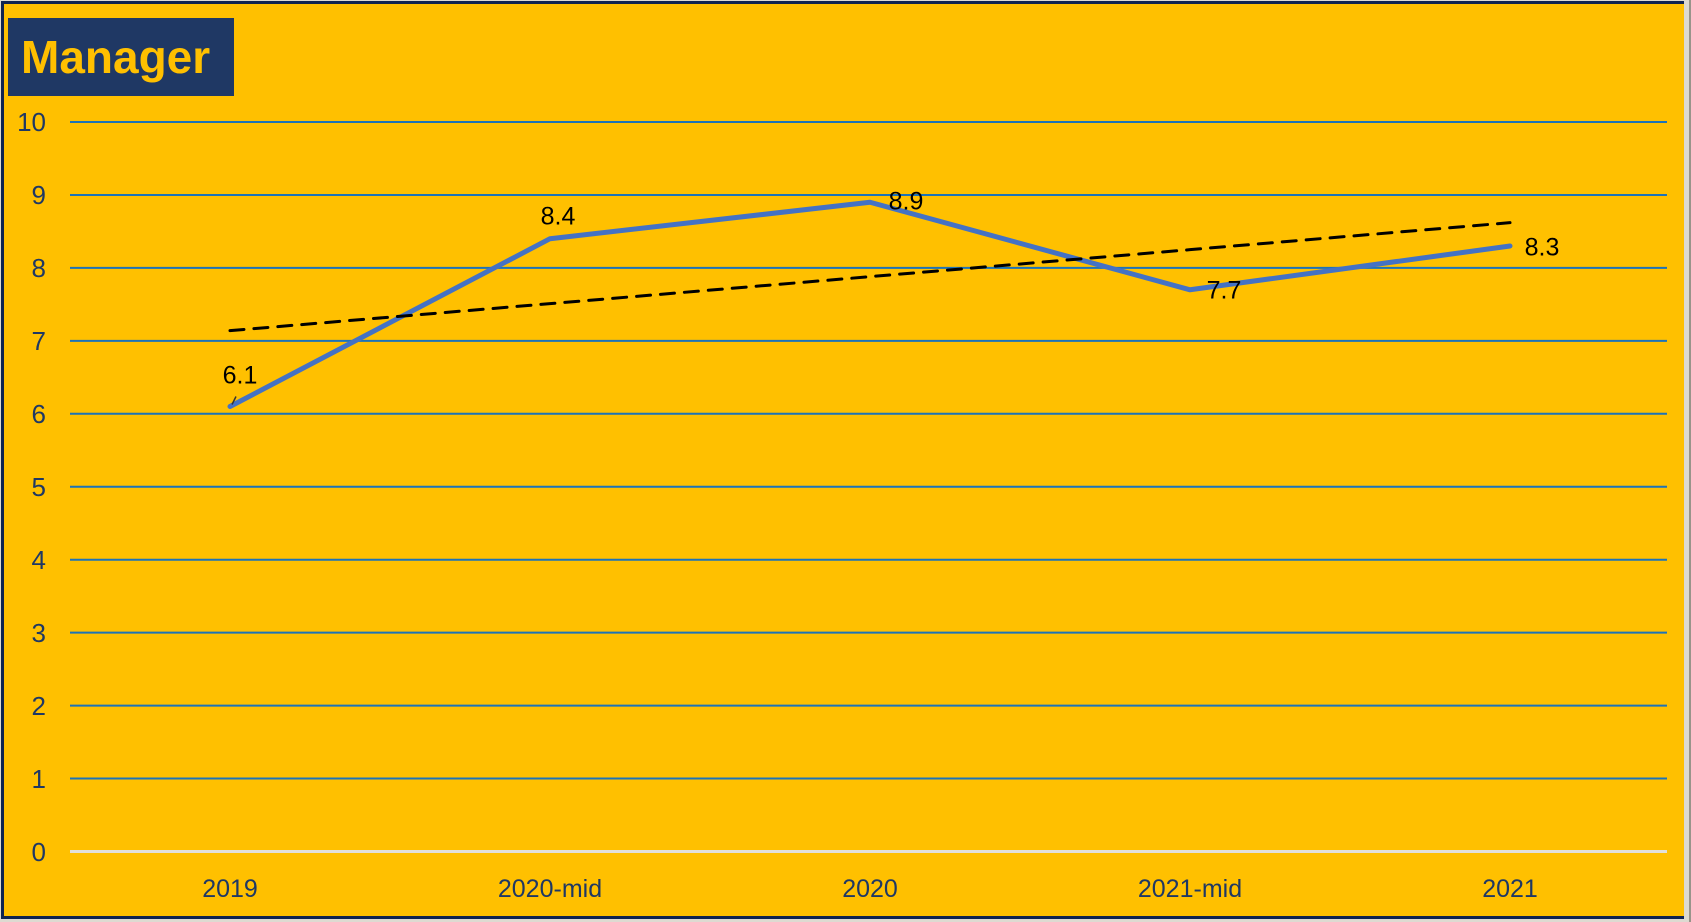  Describe the element at coordinates (1690, 461) in the screenshot. I see `screen-right-edge` at that location.